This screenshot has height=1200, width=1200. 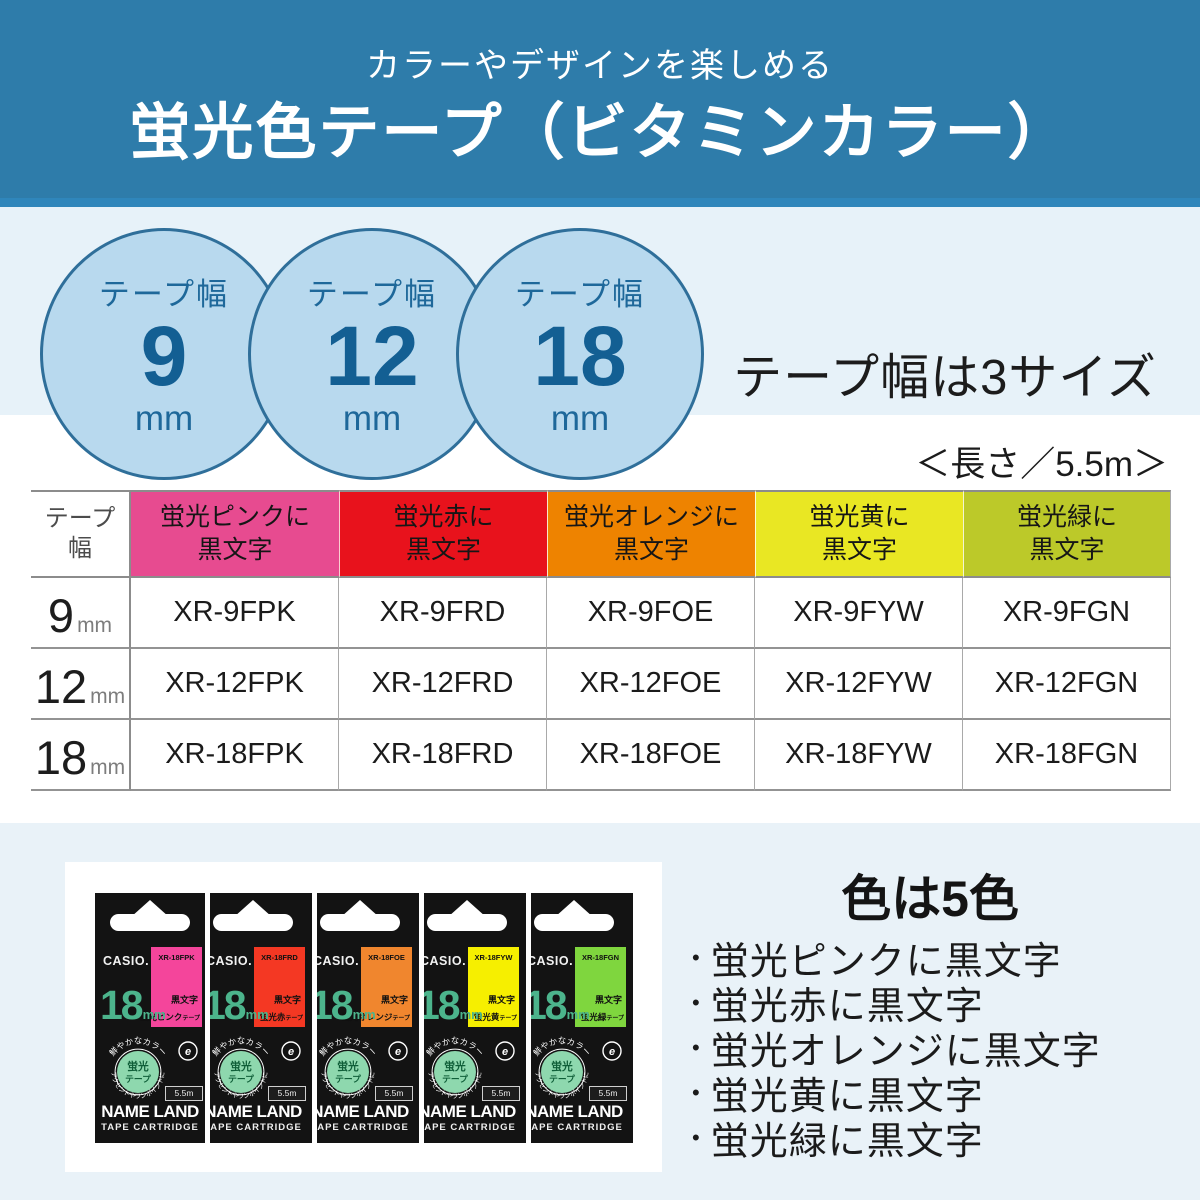 I want to click on list-item: • 蛍光赤に黒文字, so click(x=896, y=1004).